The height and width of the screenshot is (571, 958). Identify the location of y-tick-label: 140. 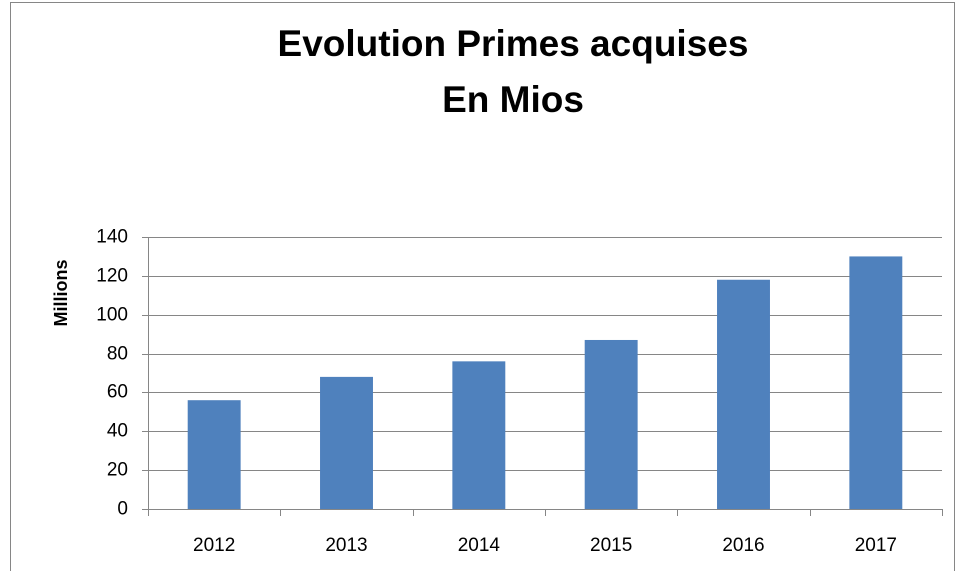
(112, 237).